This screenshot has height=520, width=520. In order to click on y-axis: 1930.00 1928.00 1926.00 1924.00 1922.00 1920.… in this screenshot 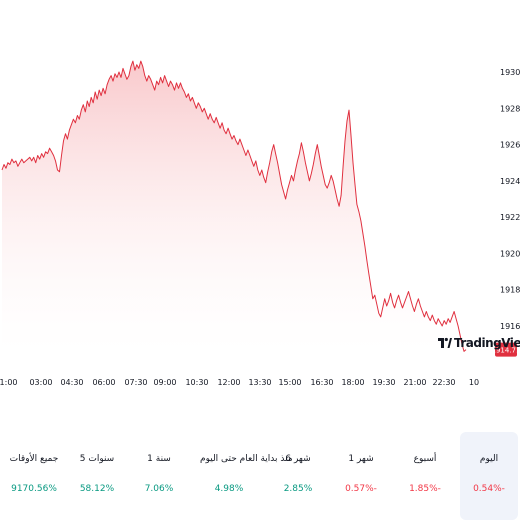, I will do `click(510, 199)`.